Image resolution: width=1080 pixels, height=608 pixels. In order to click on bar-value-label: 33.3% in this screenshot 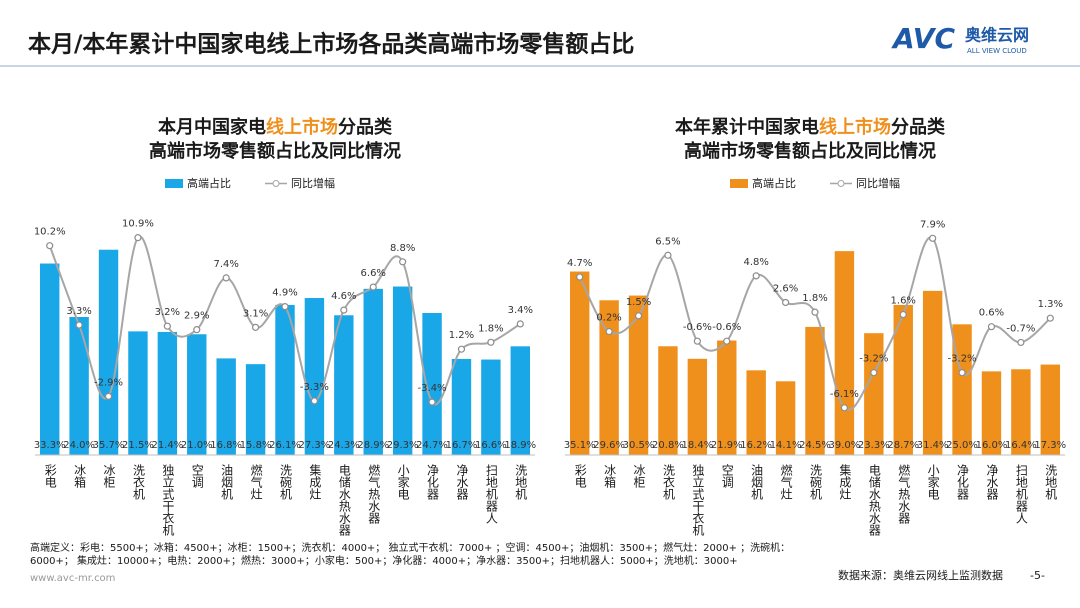, I will do `click(50, 445)`.